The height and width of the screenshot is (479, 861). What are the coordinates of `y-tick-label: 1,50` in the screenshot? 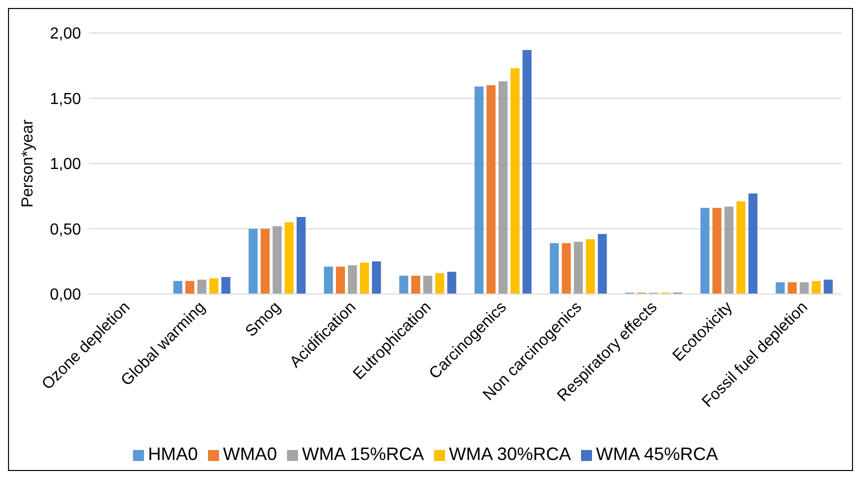 It's located at (66, 99).